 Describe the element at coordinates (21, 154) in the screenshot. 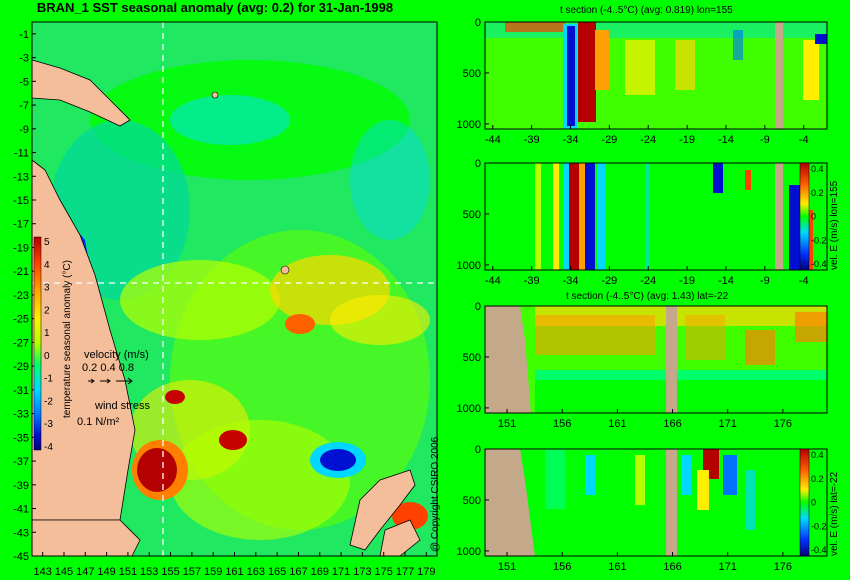

I see `map-y-tick-label: -11` at that location.